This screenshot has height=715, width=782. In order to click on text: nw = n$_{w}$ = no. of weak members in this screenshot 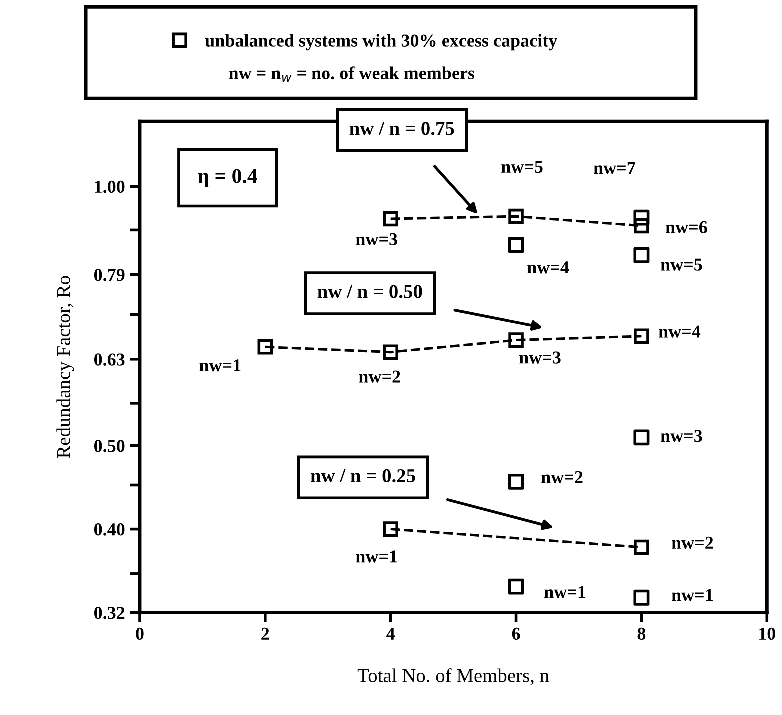, I will do `click(352, 74)`.